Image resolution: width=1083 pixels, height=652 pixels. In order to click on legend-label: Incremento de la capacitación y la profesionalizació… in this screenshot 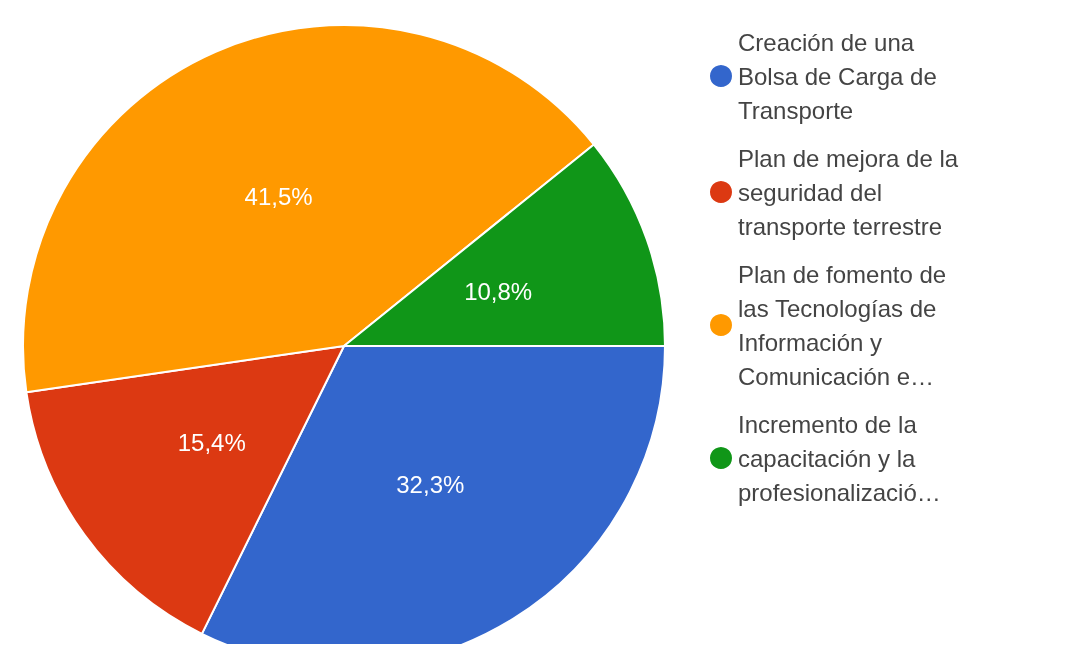, I will do `click(839, 458)`.